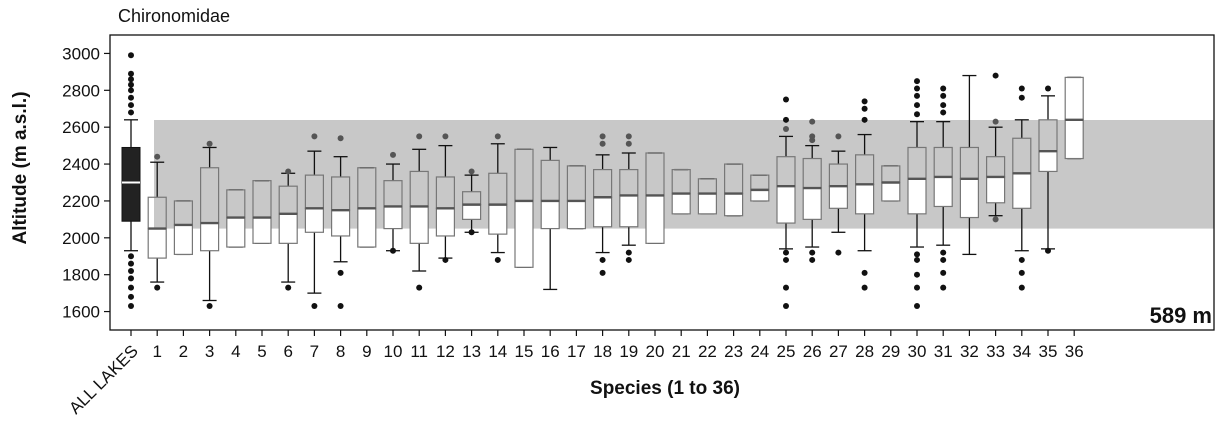  Describe the element at coordinates (628, 351) in the screenshot. I see `x-tick-label: 19` at that location.